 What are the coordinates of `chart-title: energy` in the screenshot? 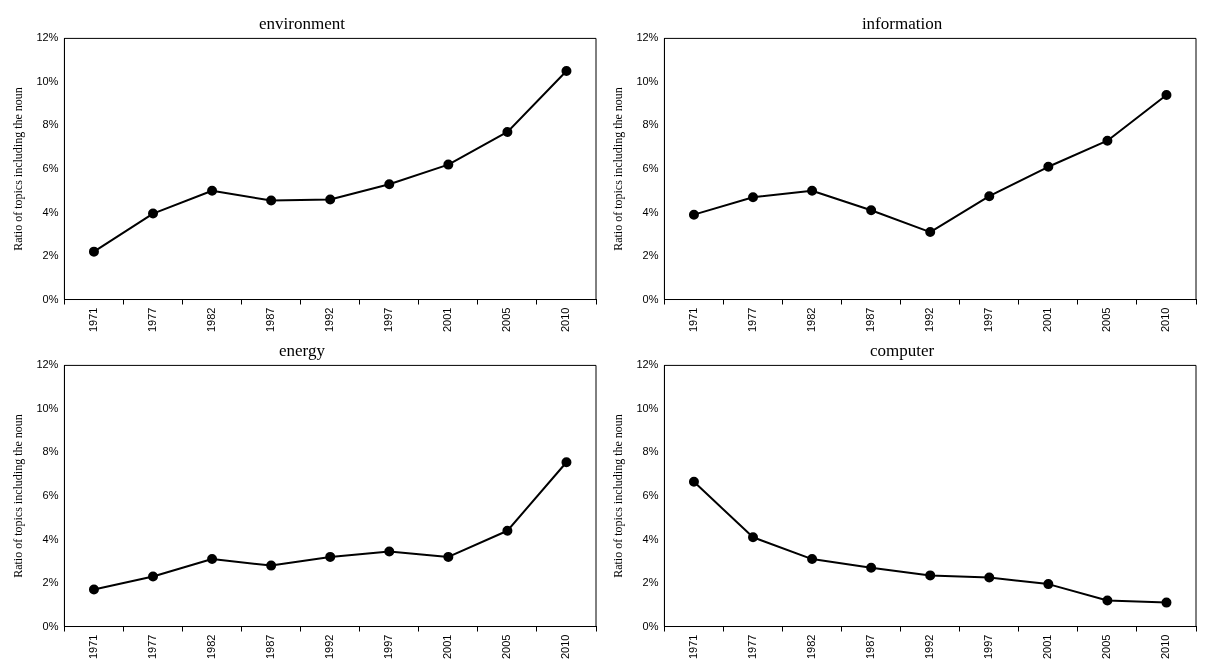 It's located at (302, 350).